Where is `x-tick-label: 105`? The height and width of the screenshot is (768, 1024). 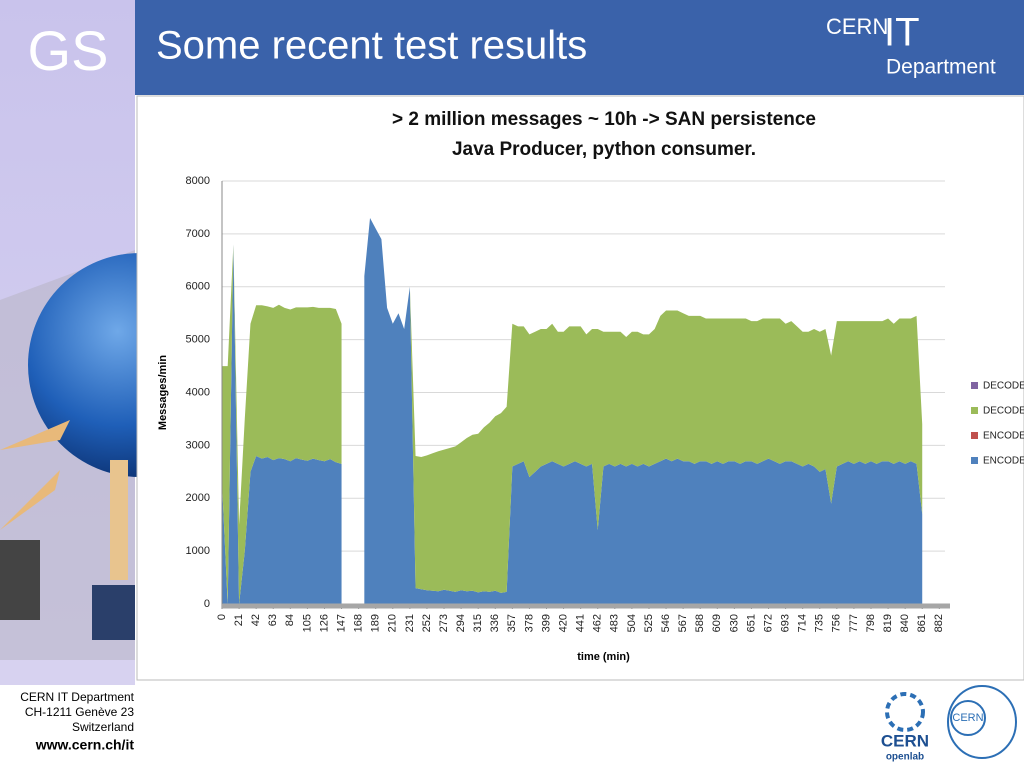
x-tick-label: 105 is located at coordinates (307, 623).